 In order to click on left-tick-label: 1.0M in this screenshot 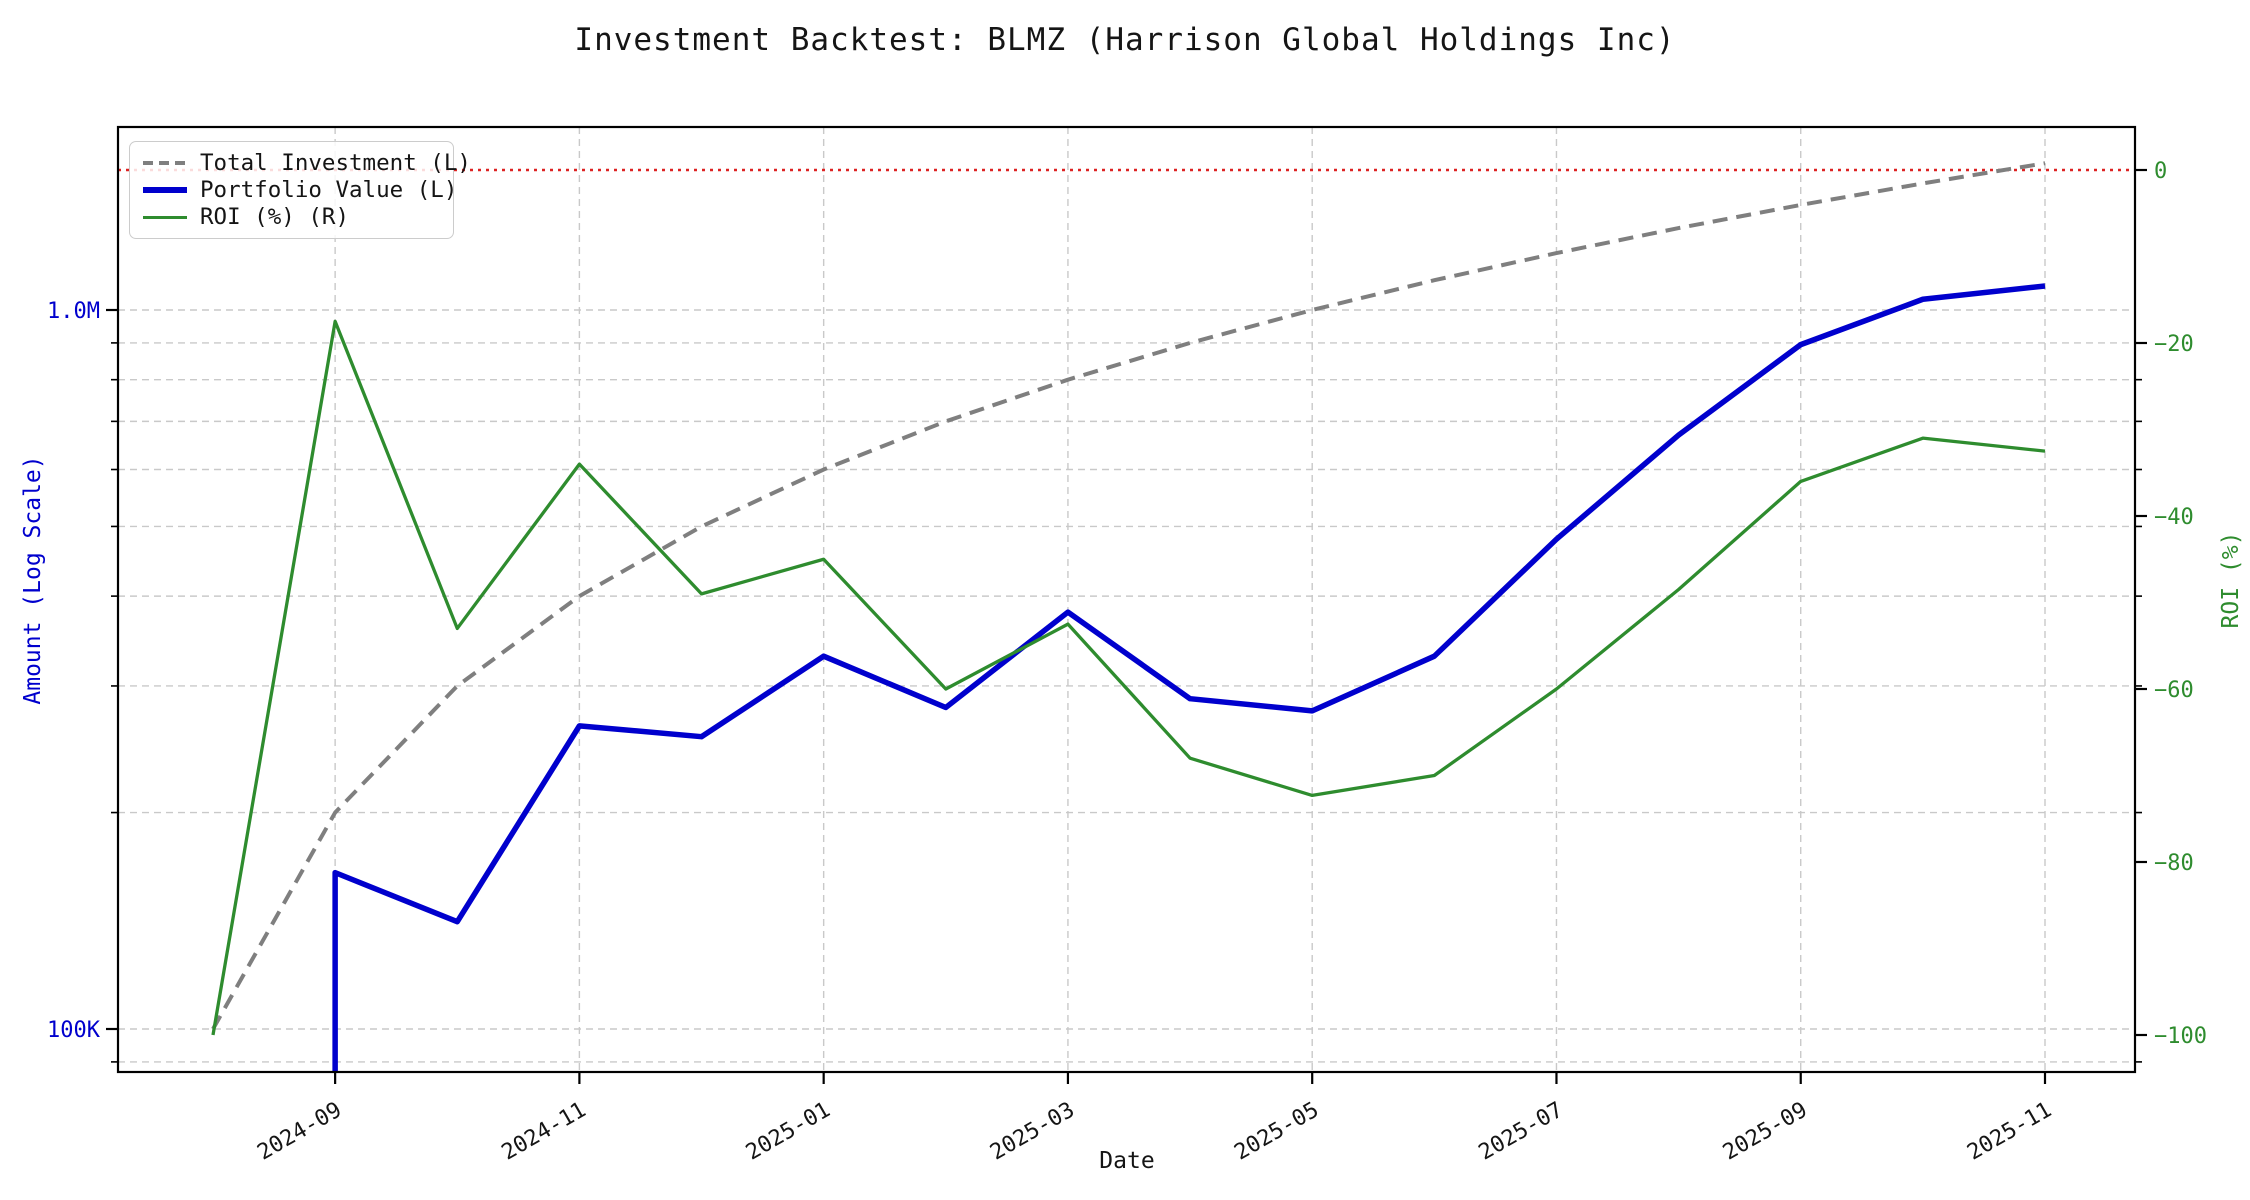, I will do `click(73, 311)`.